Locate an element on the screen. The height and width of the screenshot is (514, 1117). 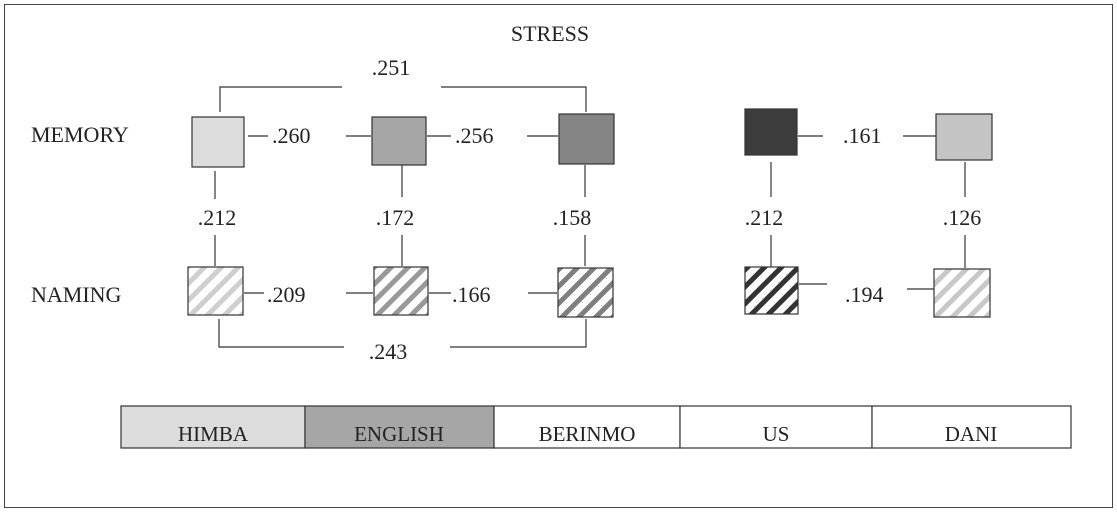
legend-us-cell is located at coordinates (776, 427).